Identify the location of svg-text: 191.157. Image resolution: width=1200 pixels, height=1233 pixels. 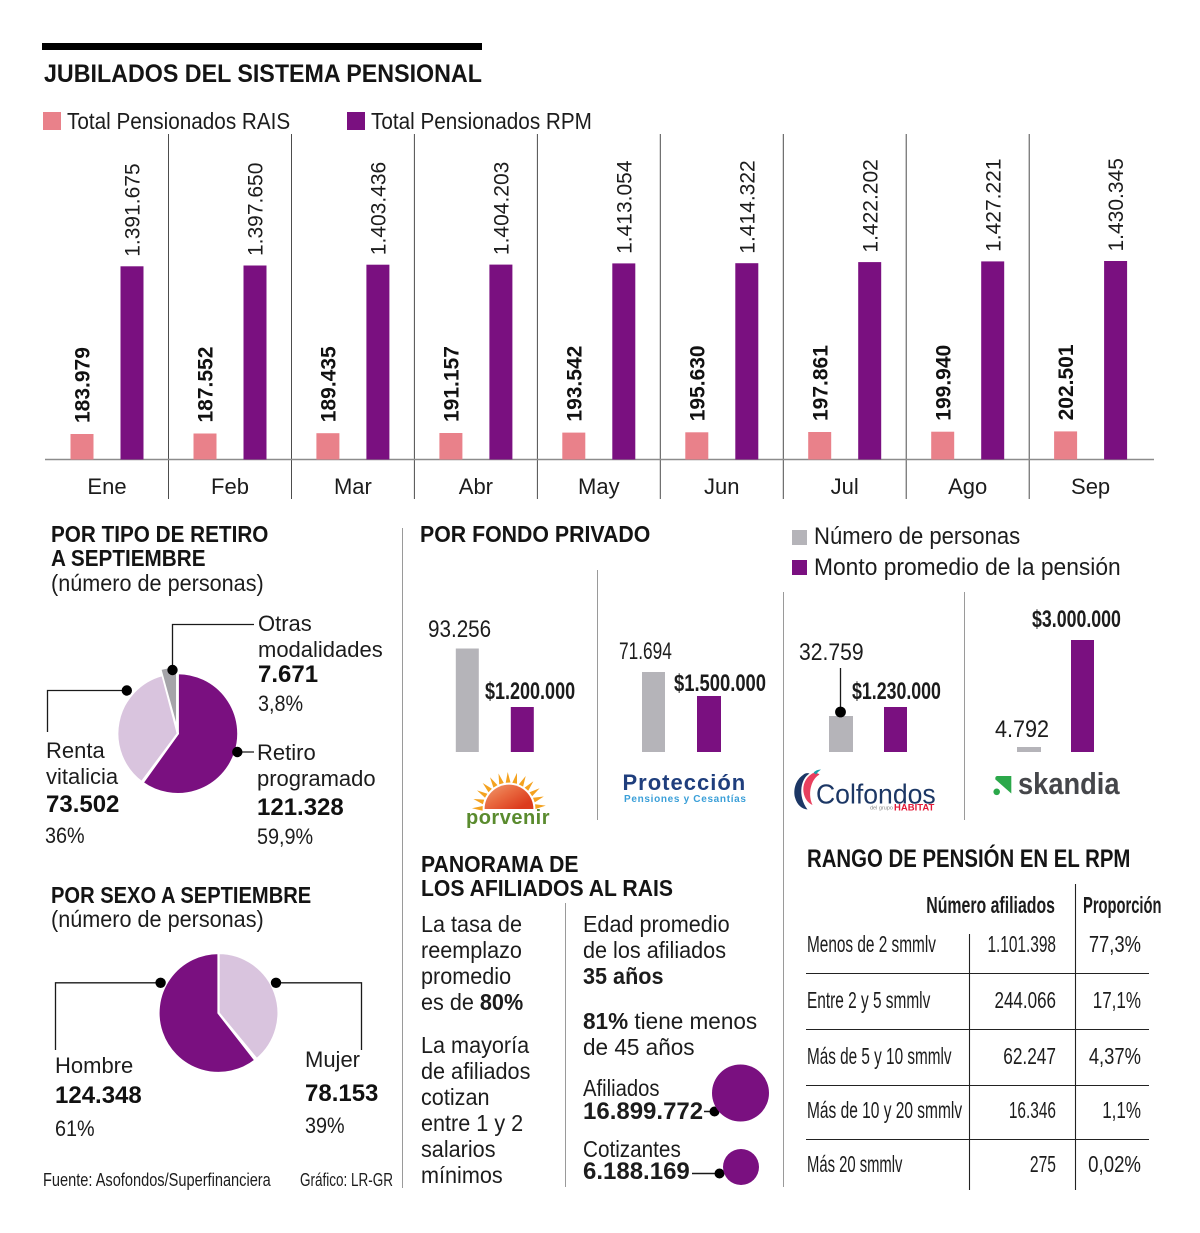
(452, 384).